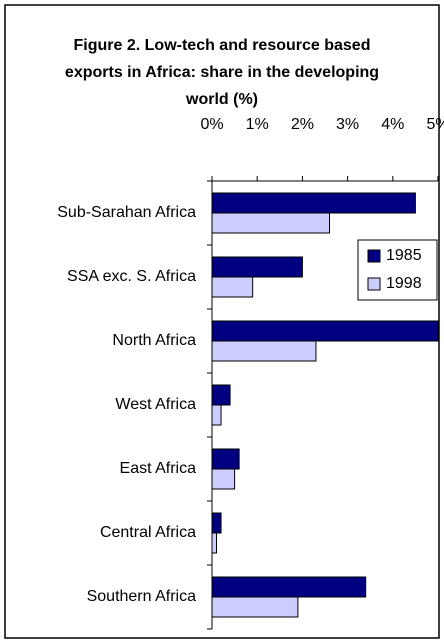  I want to click on y-tick-label: Southern Africa, so click(142, 596).